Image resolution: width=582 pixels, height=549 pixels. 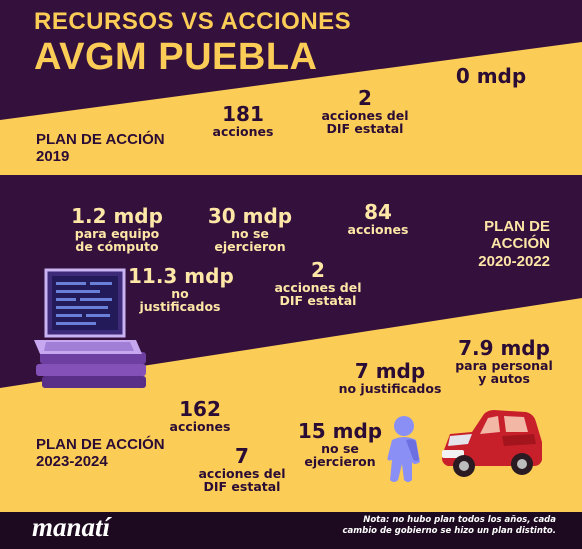 What do you see at coordinates (71, 527) in the screenshot?
I see `manati-logo: manatí` at bounding box center [71, 527].